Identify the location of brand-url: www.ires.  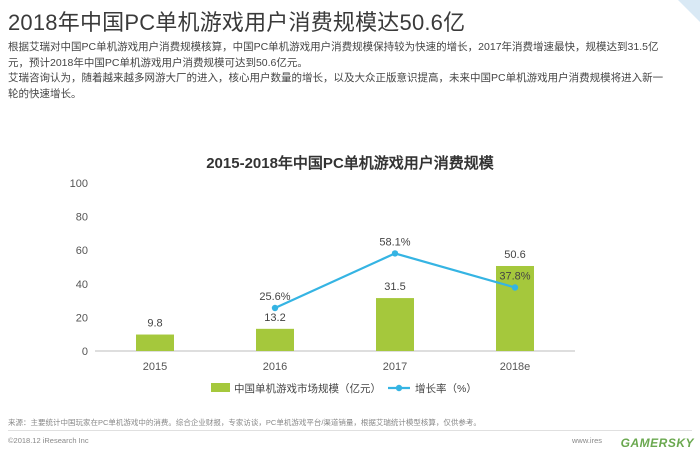
(587, 440).